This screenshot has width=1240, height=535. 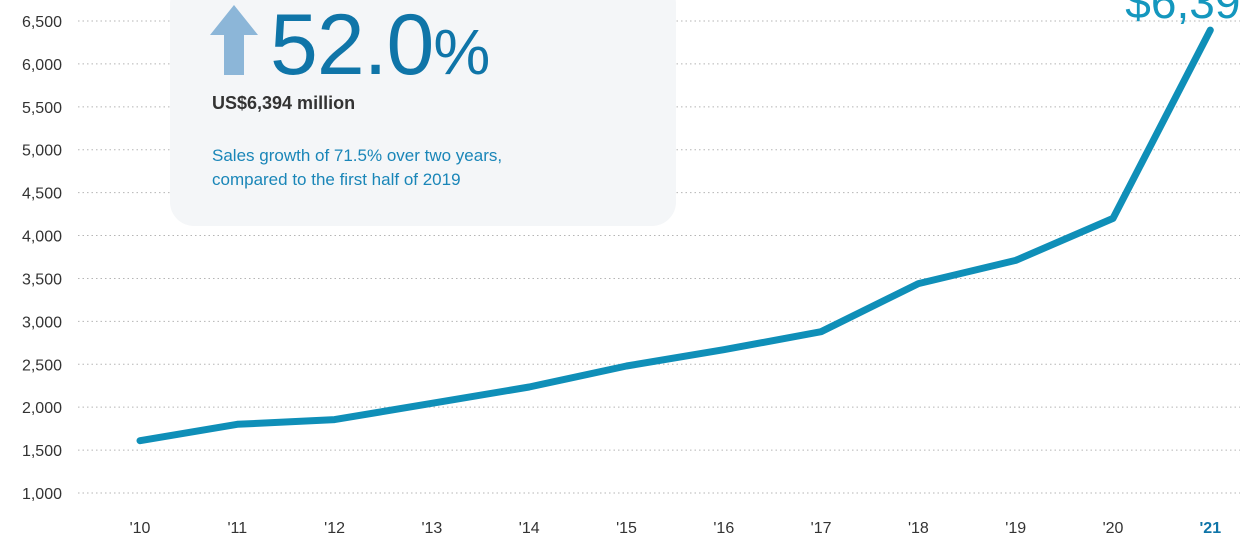 I want to click on growth-description-line-2: compared to the first half of 2019, so click(x=336, y=179).